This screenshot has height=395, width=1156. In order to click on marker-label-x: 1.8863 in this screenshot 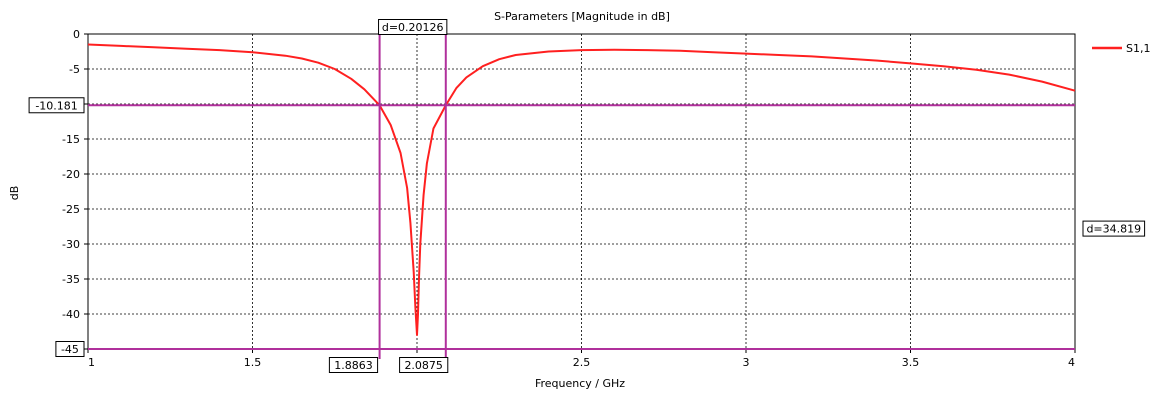, I will do `click(353, 365)`.